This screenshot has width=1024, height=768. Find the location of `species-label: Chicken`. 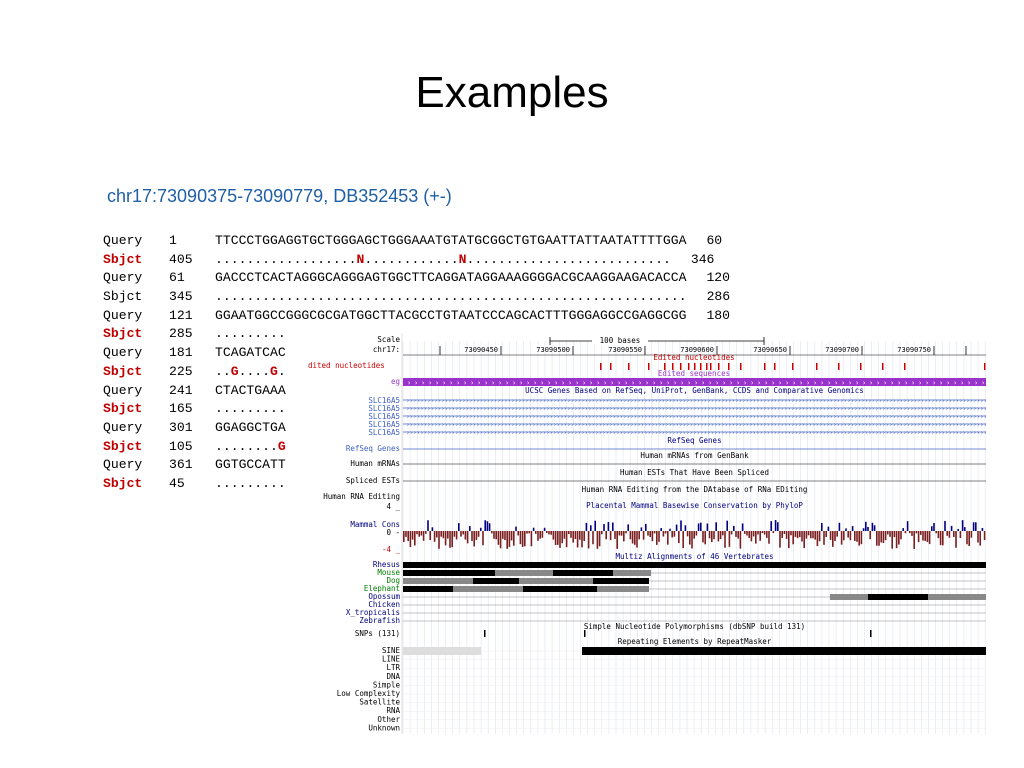

species-label: Chicken is located at coordinates (384, 604).